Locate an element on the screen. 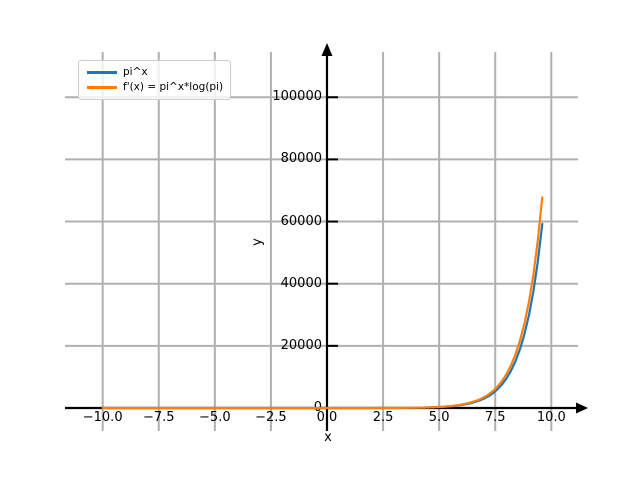 This screenshot has width=640, height=480. x-tick-label: 5.0 is located at coordinates (439, 417).